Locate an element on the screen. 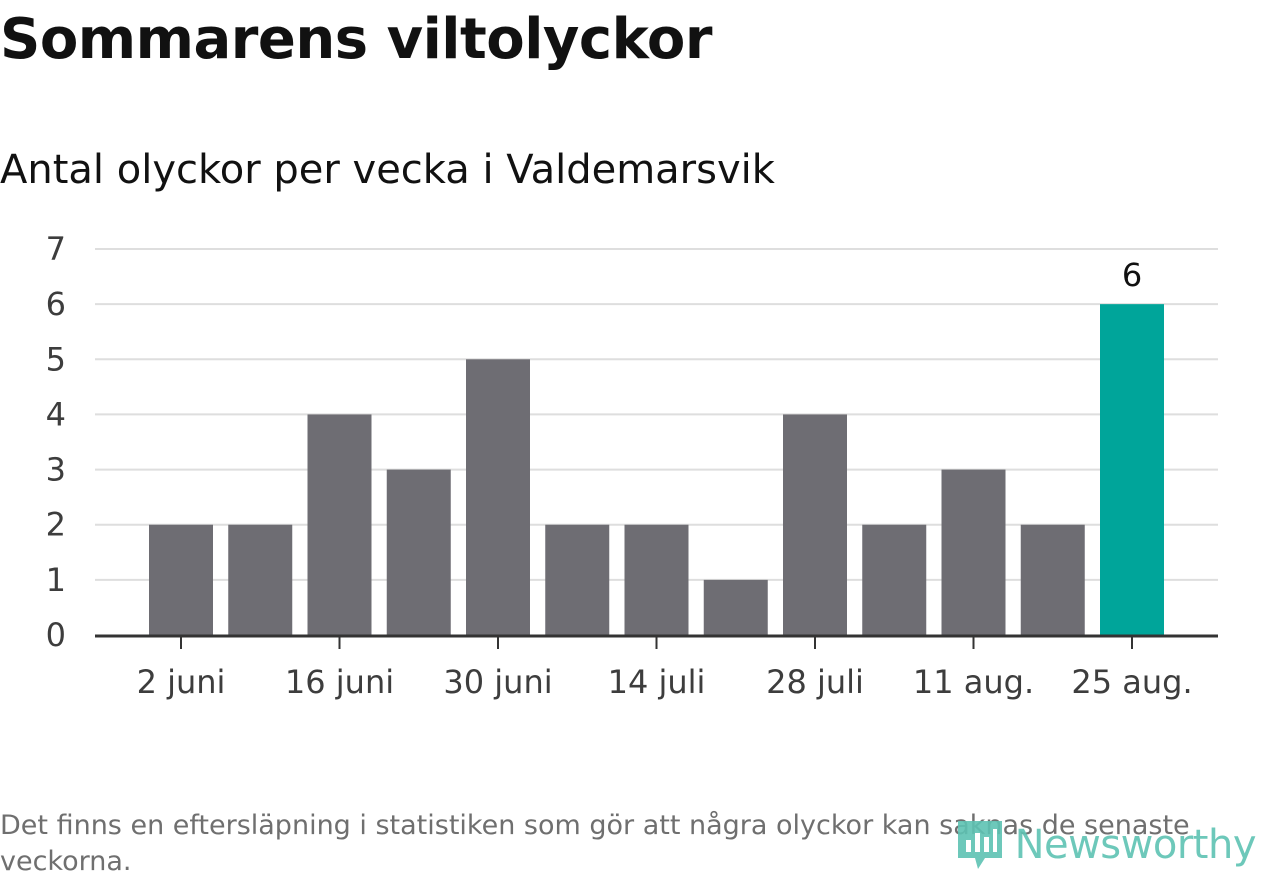  data-labels: 6 is located at coordinates (1132, 275).